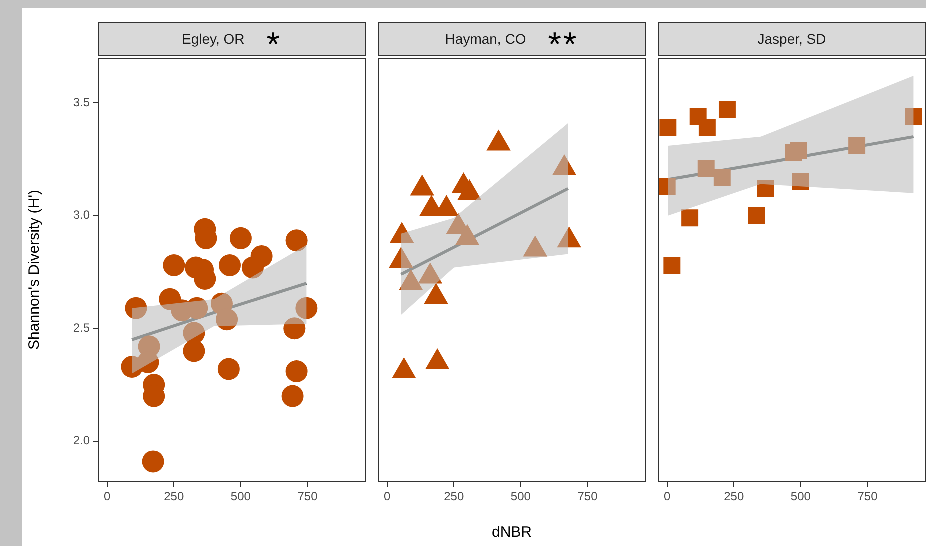  What do you see at coordinates (35, 270) in the screenshot?
I see `y-axis-title: Shannon's Diversity (H')` at bounding box center [35, 270].